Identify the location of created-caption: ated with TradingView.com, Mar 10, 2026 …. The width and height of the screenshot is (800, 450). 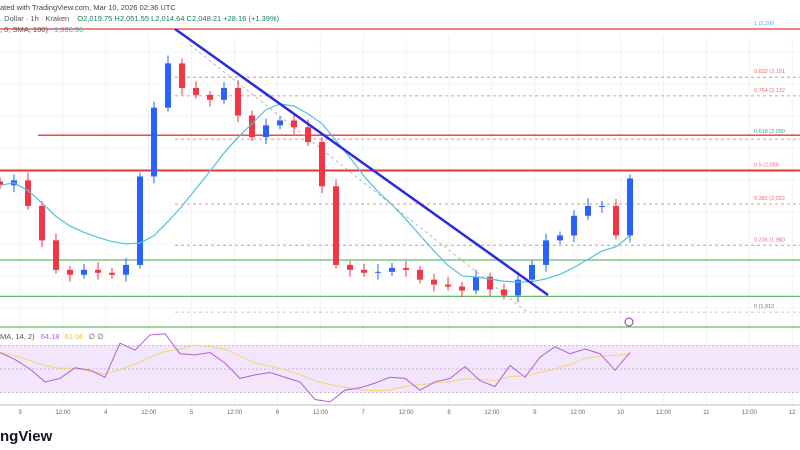
(88, 7).